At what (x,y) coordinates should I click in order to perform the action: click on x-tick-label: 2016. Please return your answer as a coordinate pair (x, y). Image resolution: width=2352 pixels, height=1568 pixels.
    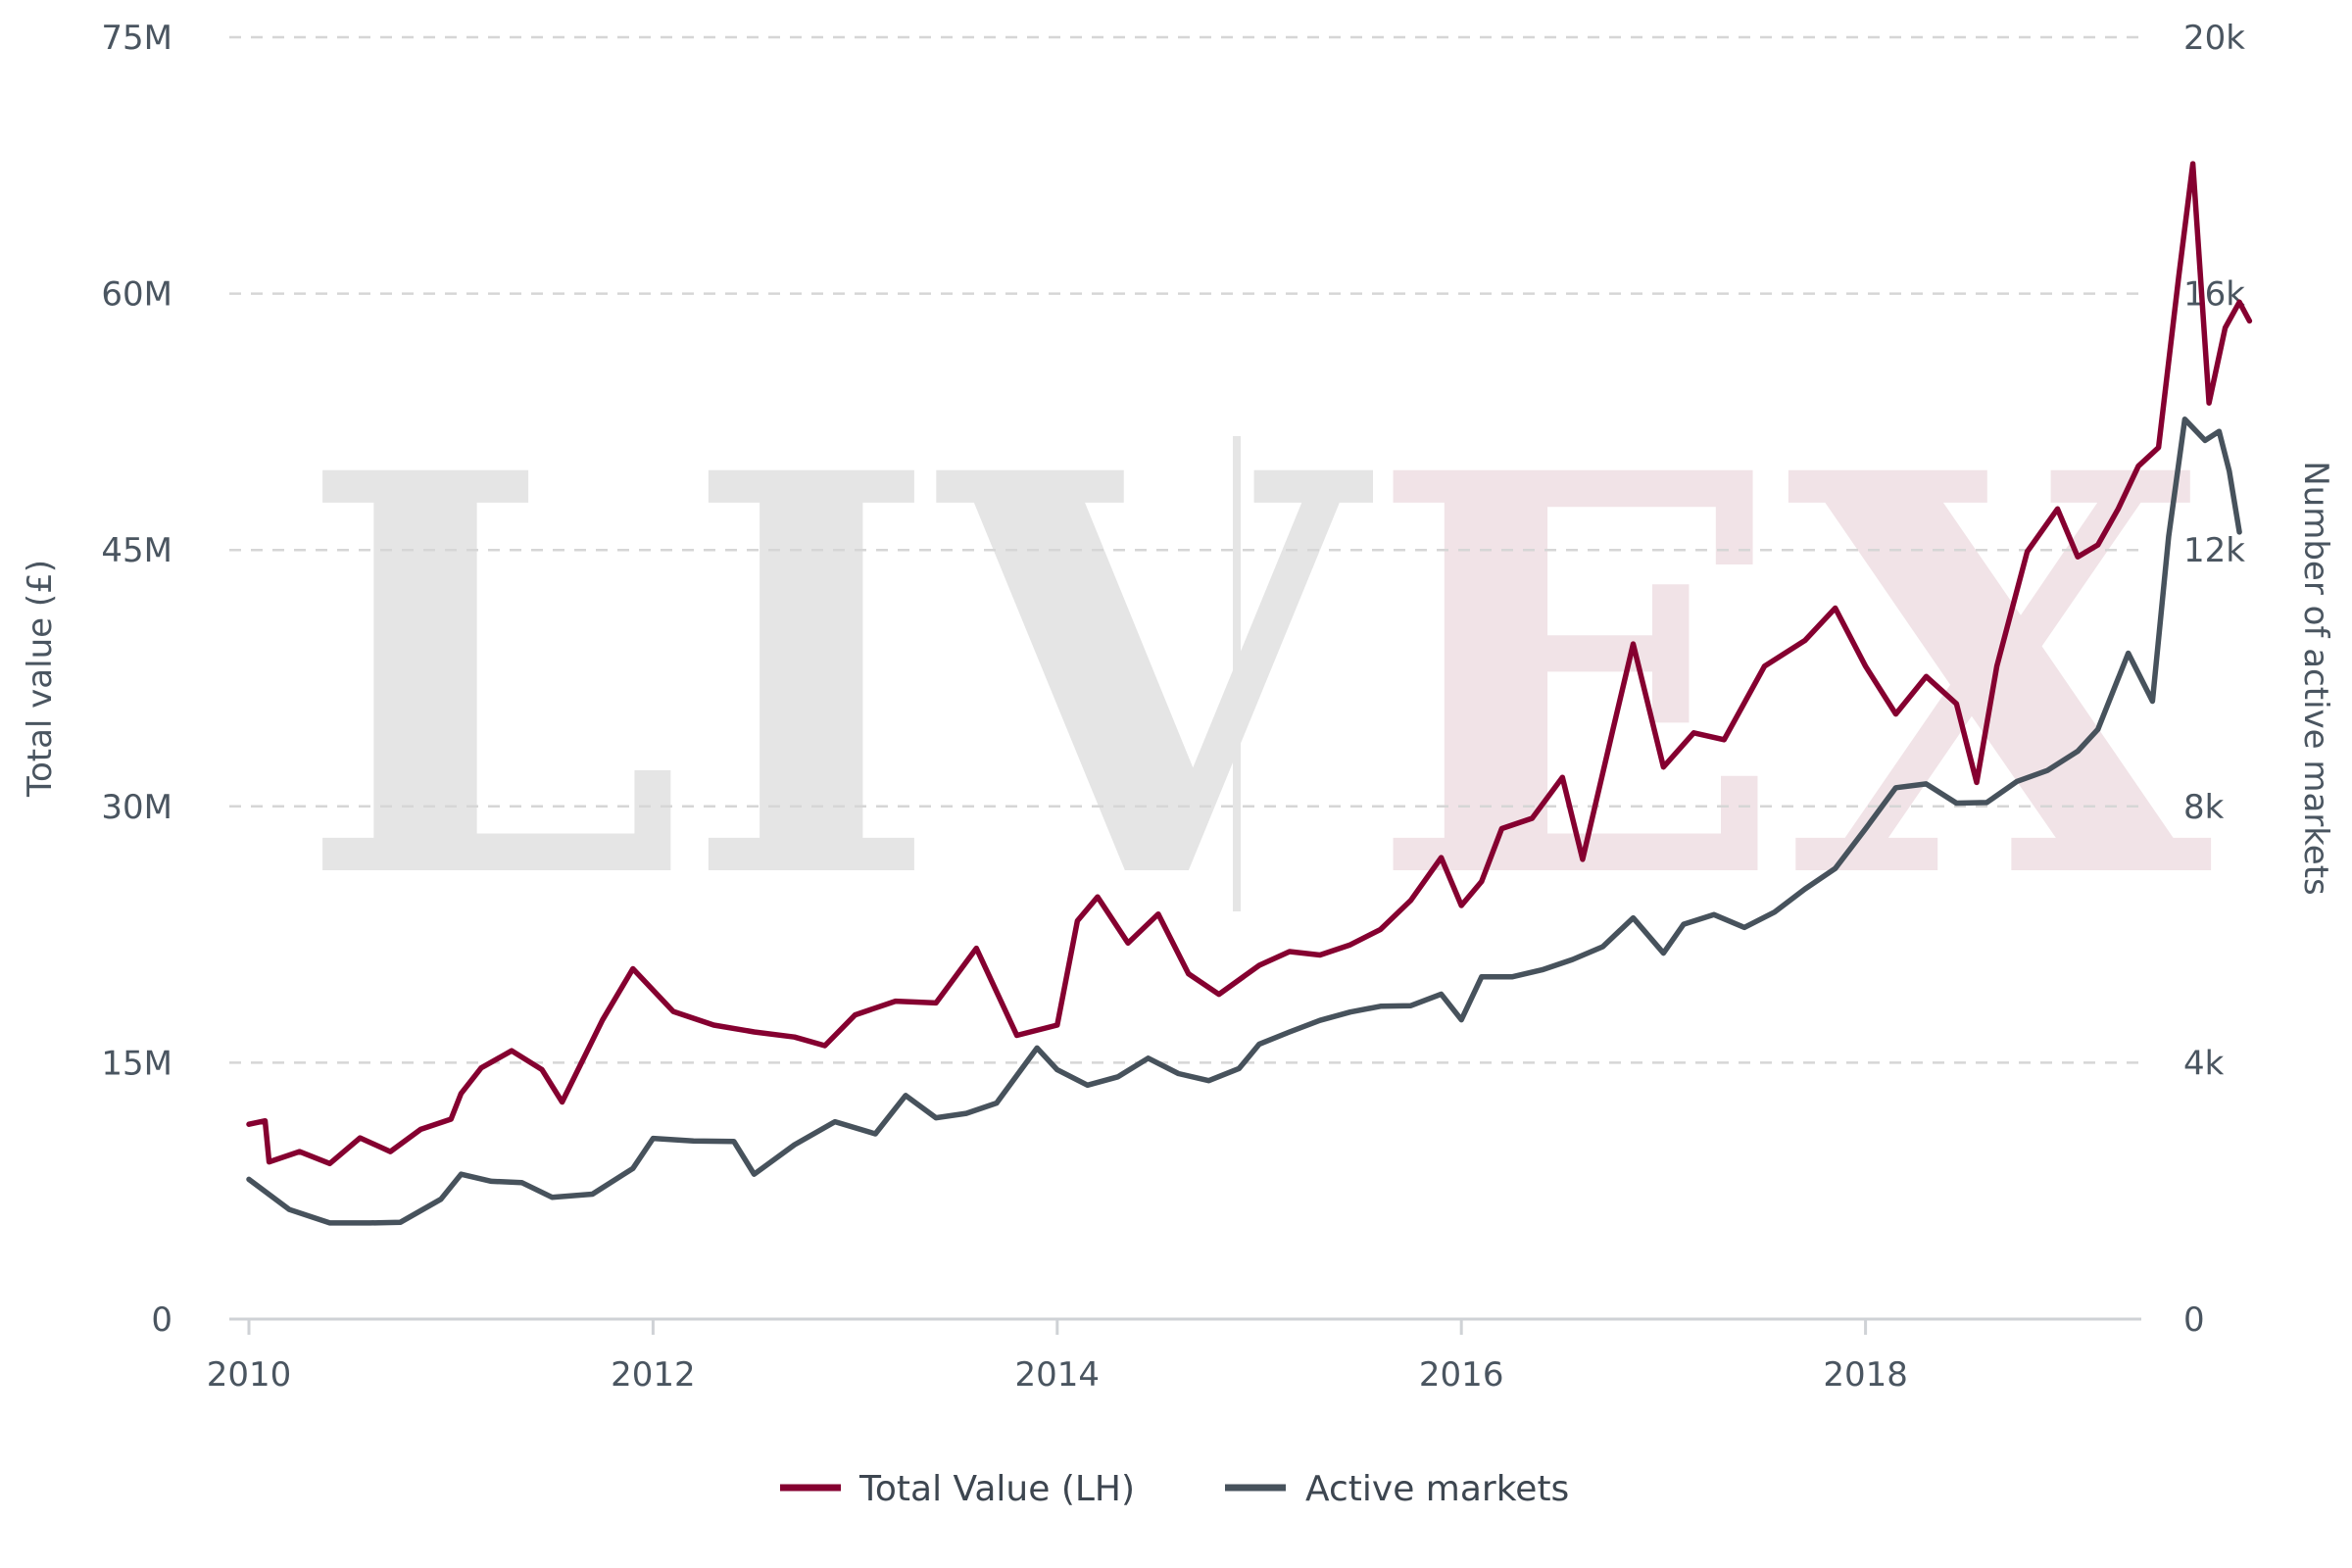
    Looking at the image, I should click on (1461, 1375).